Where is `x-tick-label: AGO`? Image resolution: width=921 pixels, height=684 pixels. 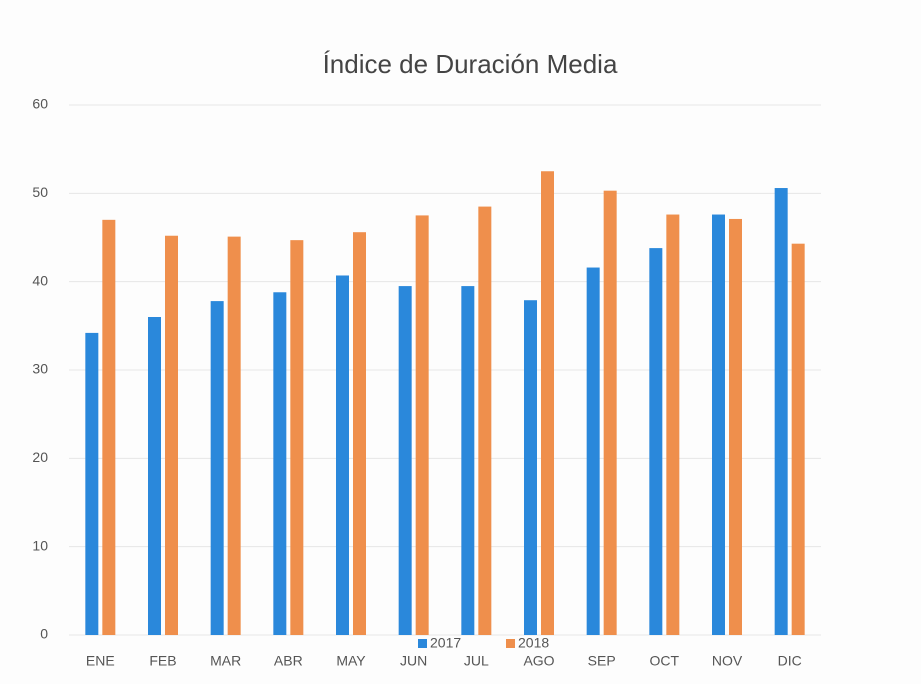 x-tick-label: AGO is located at coordinates (538, 661).